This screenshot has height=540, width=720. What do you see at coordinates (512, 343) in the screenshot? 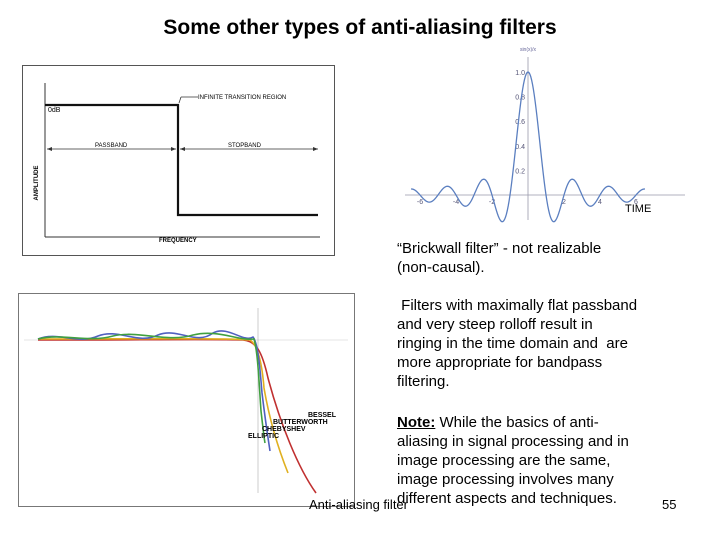
I see `flat-passband-line: ringing in the time domain and are` at bounding box center [512, 343].